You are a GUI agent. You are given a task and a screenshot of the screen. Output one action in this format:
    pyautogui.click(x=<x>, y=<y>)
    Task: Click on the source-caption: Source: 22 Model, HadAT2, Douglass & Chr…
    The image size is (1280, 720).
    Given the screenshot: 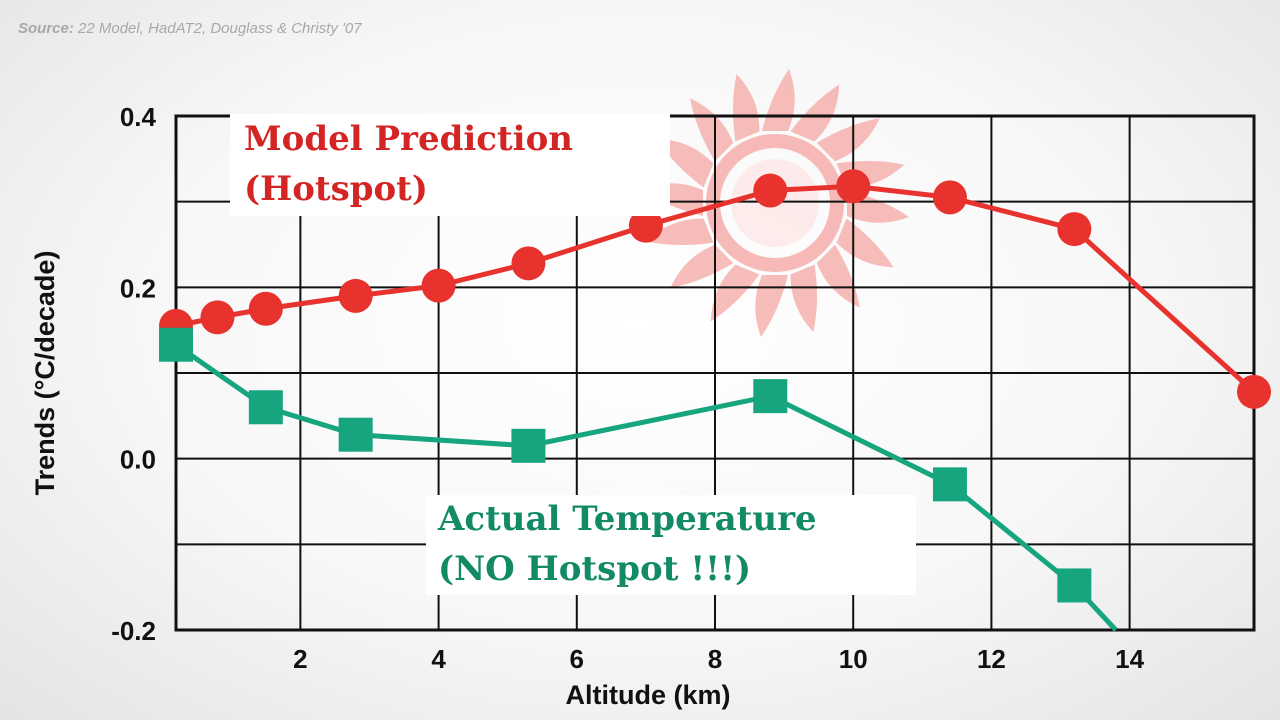 What is the action you would take?
    pyautogui.click(x=190, y=28)
    